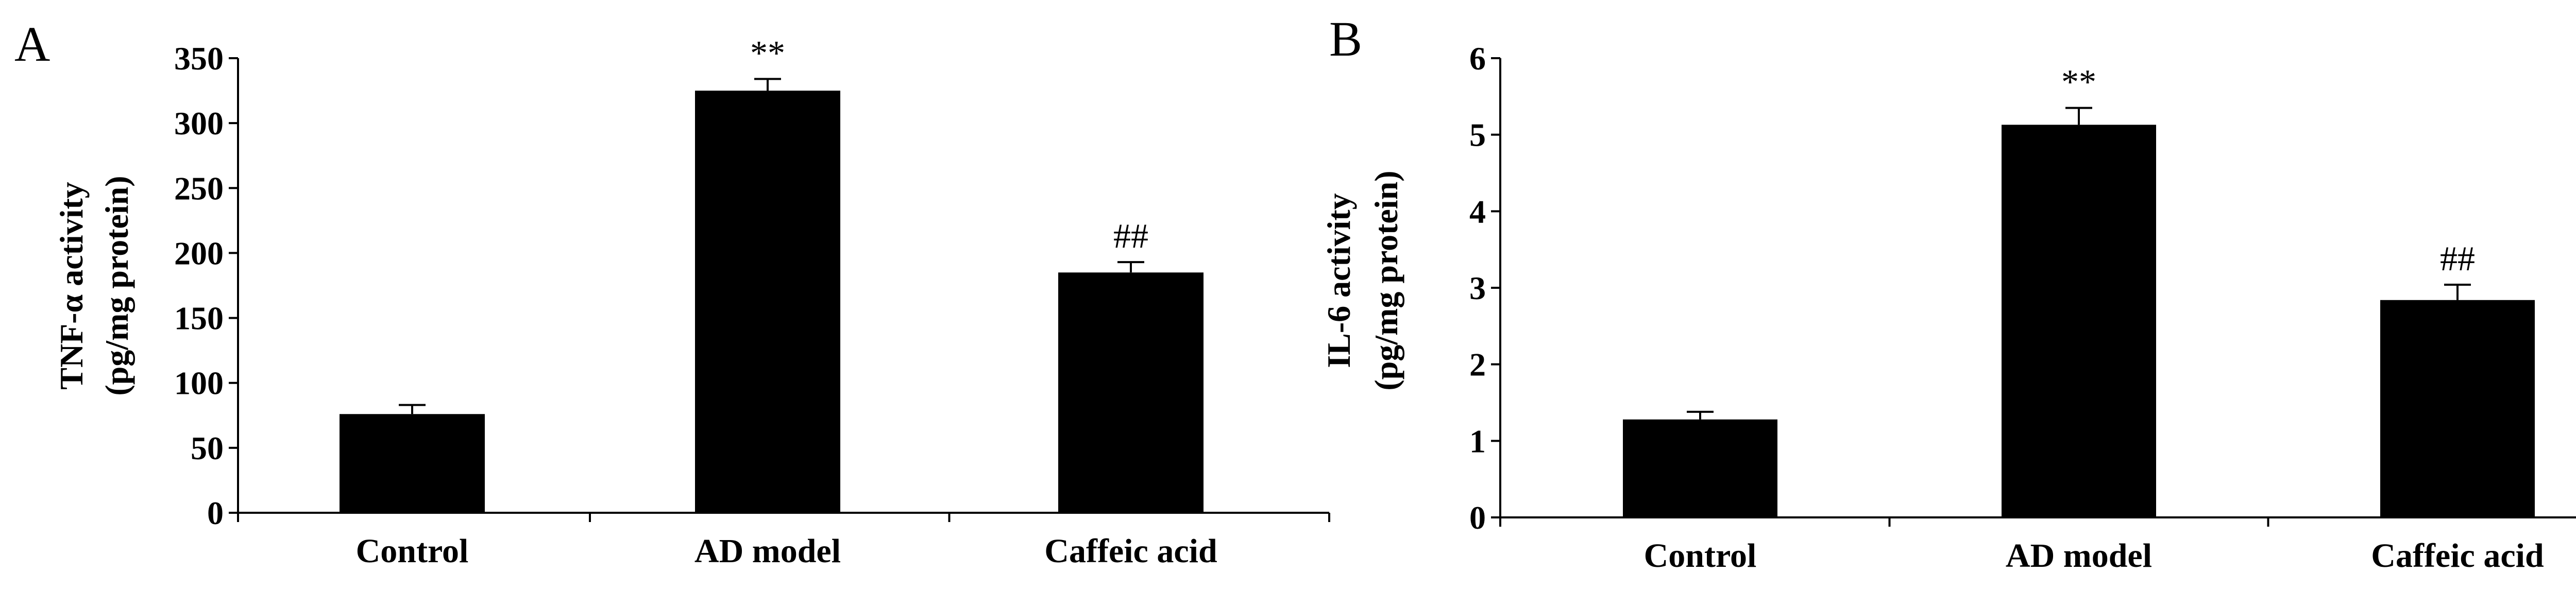 Image resolution: width=2576 pixels, height=590 pixels. Describe the element at coordinates (71, 286) in the screenshot. I see `y-axis-label: TNF-α activity` at that location.